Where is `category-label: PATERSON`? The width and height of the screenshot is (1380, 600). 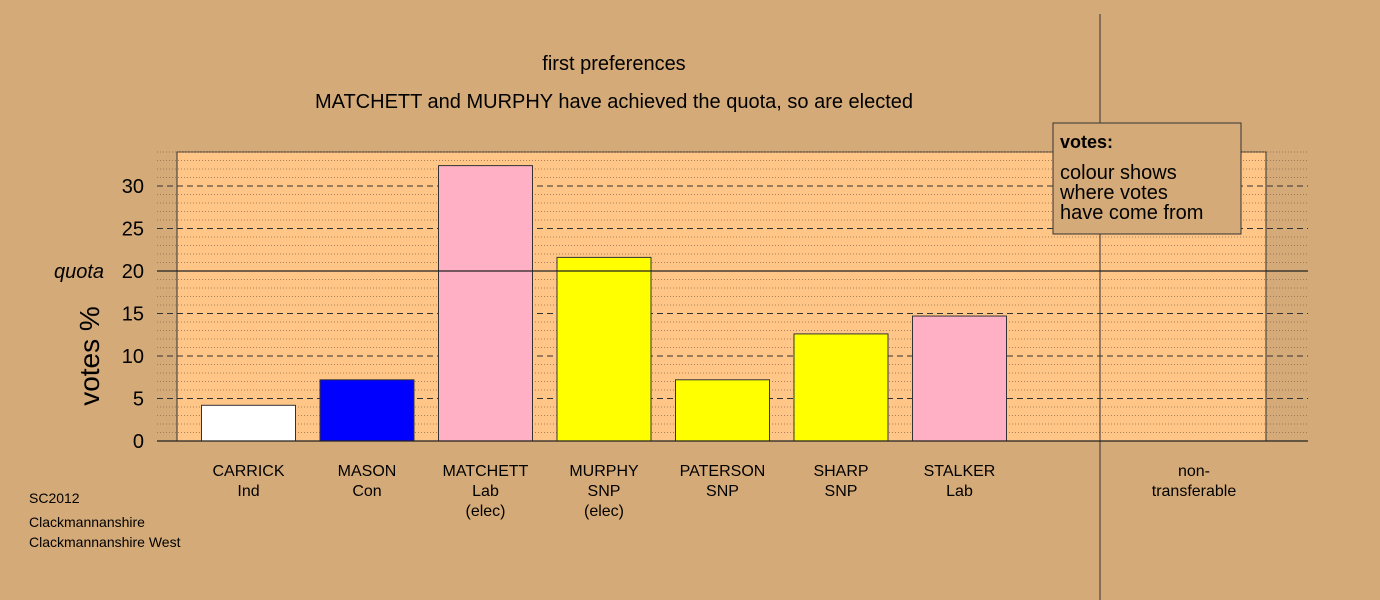
category-label: PATERSON is located at coordinates (723, 471).